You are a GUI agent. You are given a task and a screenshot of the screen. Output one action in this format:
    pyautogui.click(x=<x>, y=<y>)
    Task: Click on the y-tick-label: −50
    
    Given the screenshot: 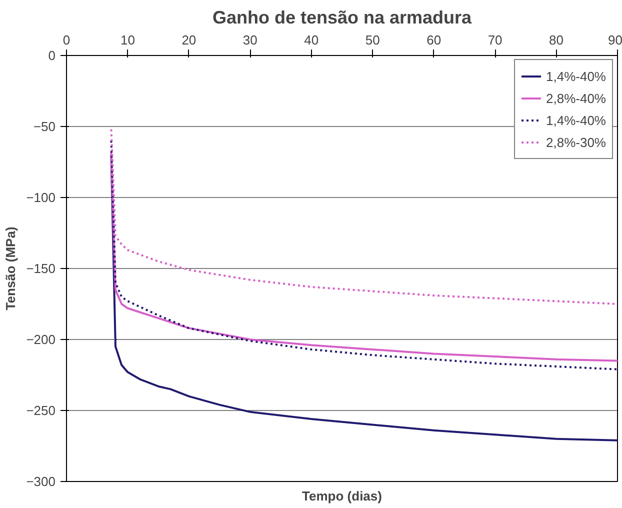 What is the action you would take?
    pyautogui.click(x=44, y=126)
    